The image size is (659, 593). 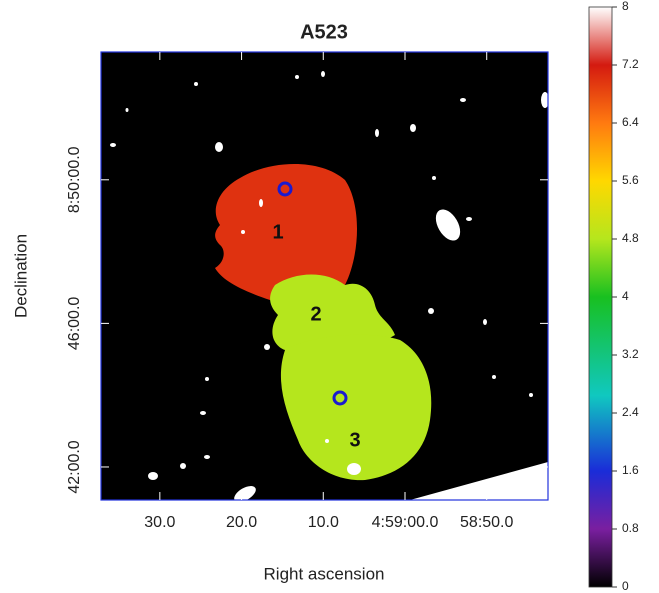 I want to click on colorbar-tick-label: 8, so click(x=625, y=6).